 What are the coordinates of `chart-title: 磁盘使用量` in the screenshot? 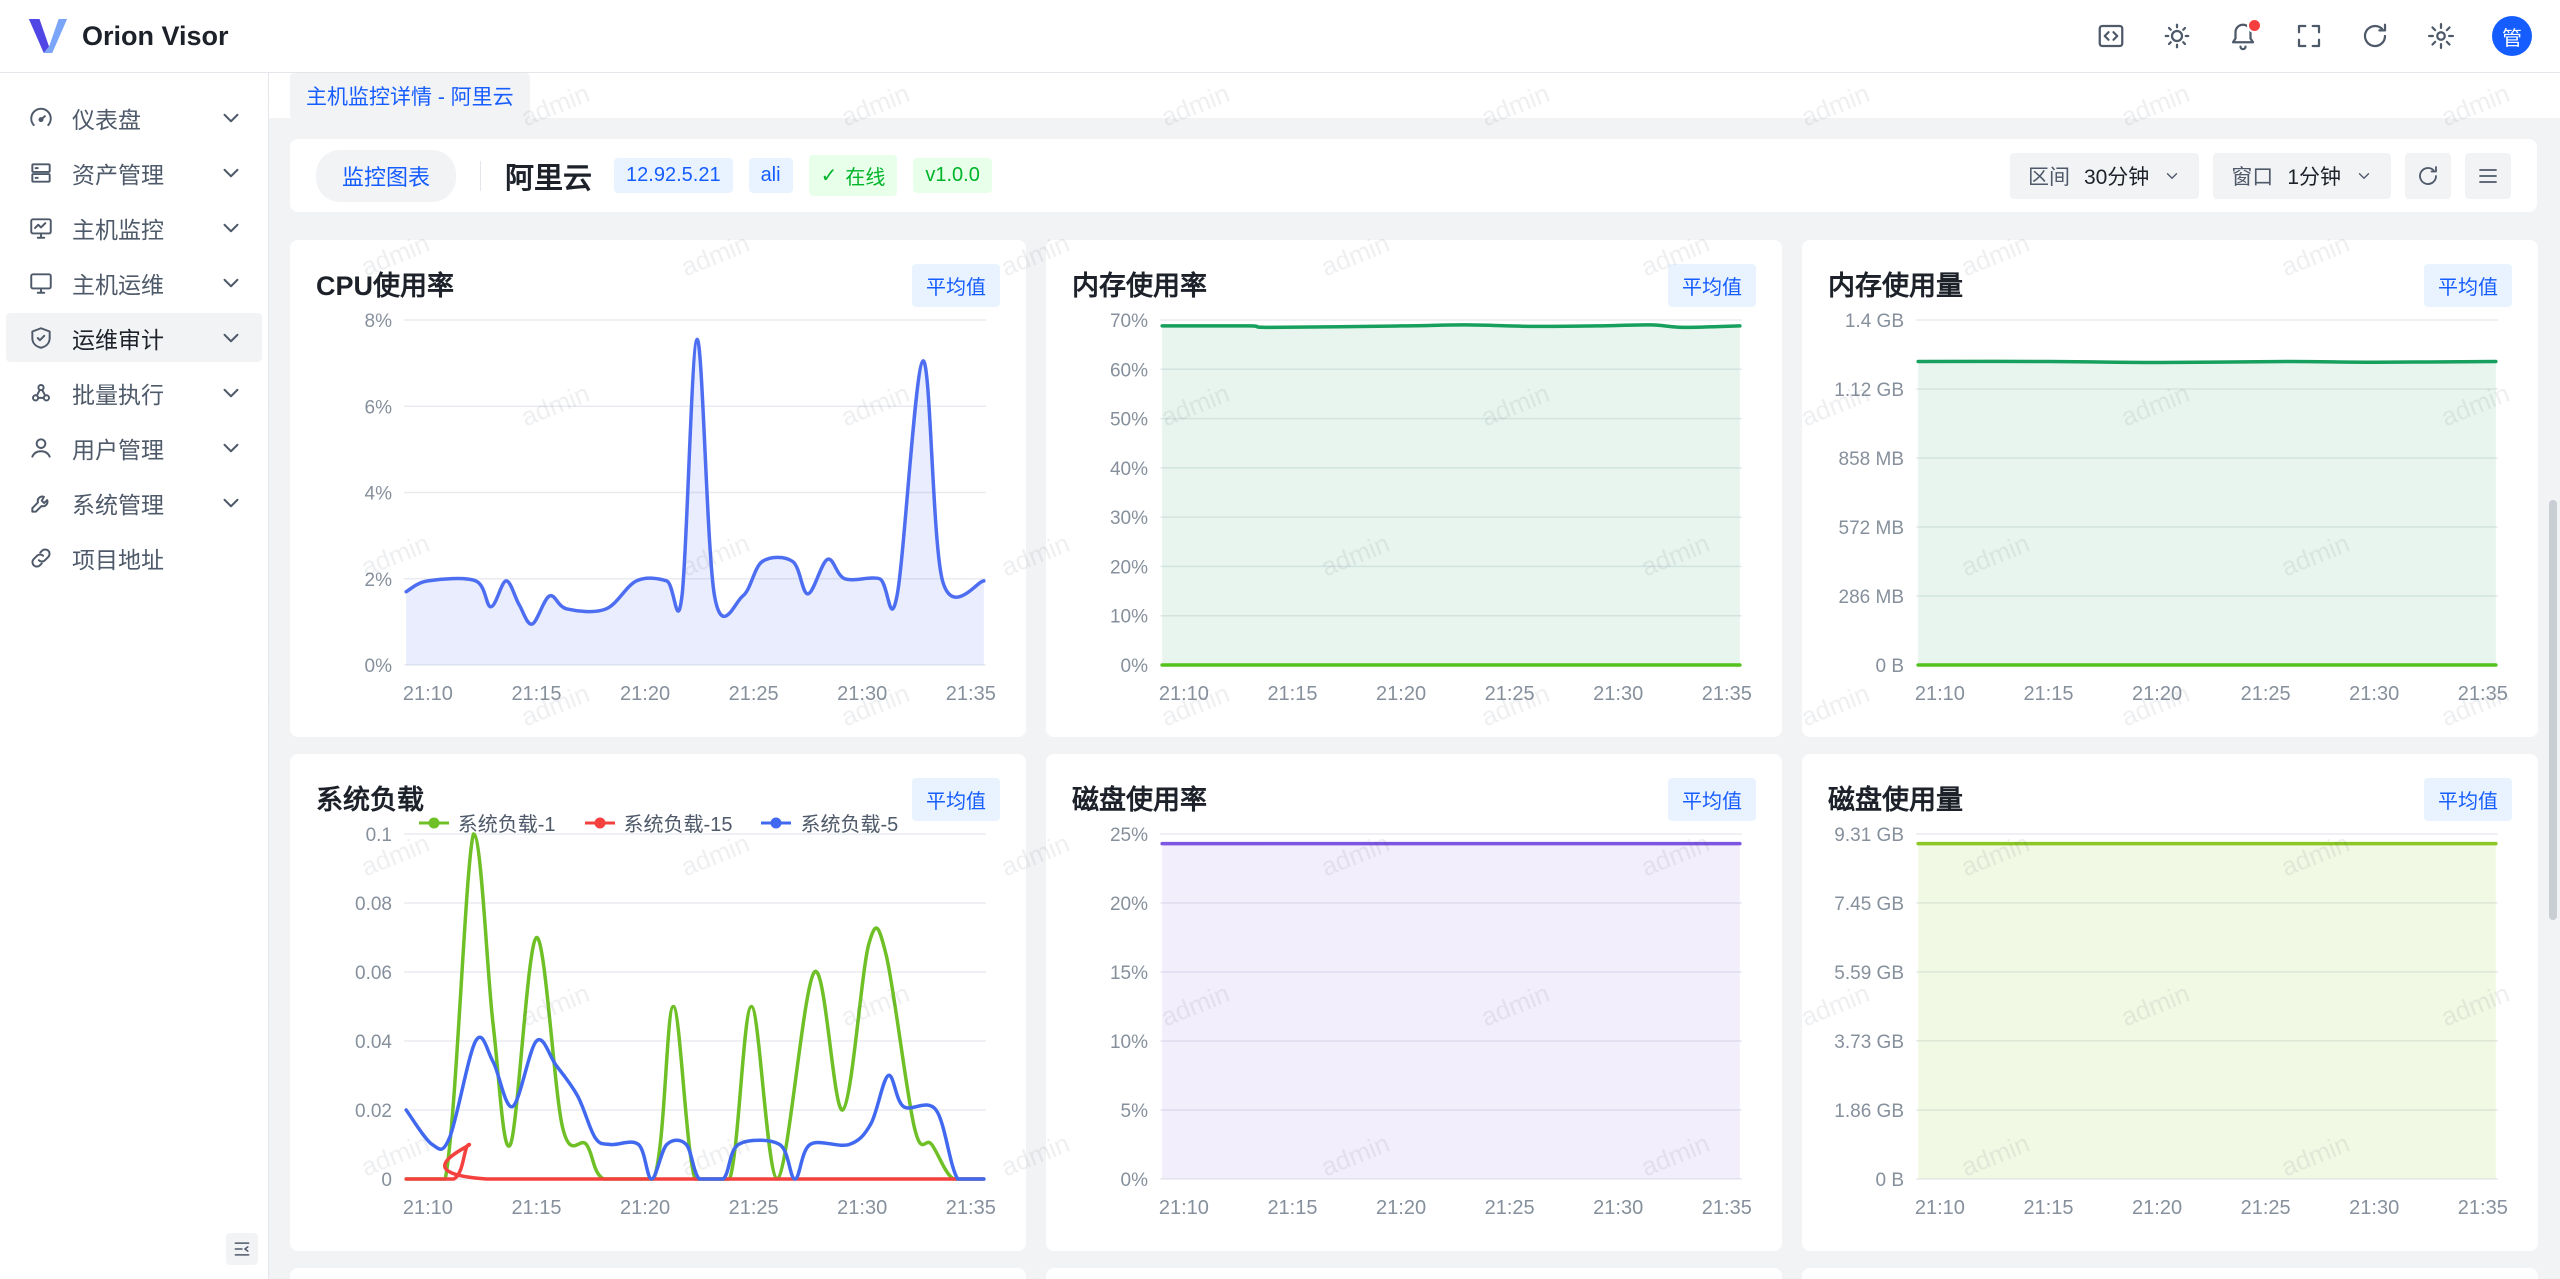 It's located at (1895, 800).